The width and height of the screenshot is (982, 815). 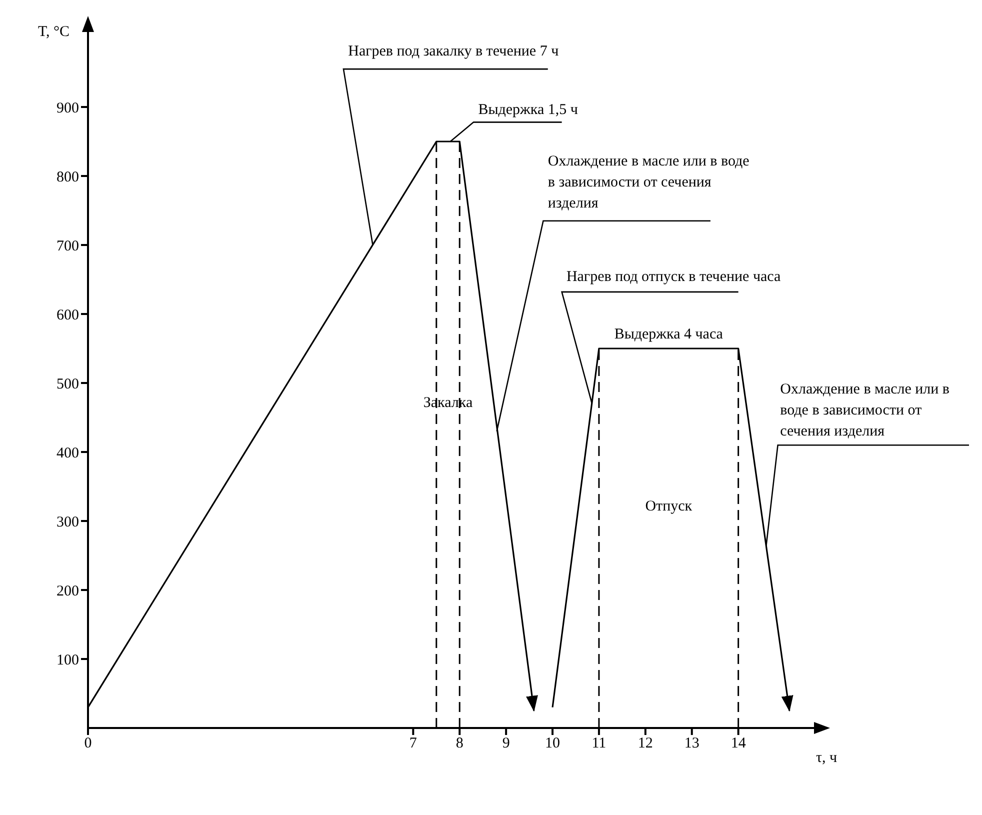 I want to click on y-tick-label: 500, so click(x=67, y=384).